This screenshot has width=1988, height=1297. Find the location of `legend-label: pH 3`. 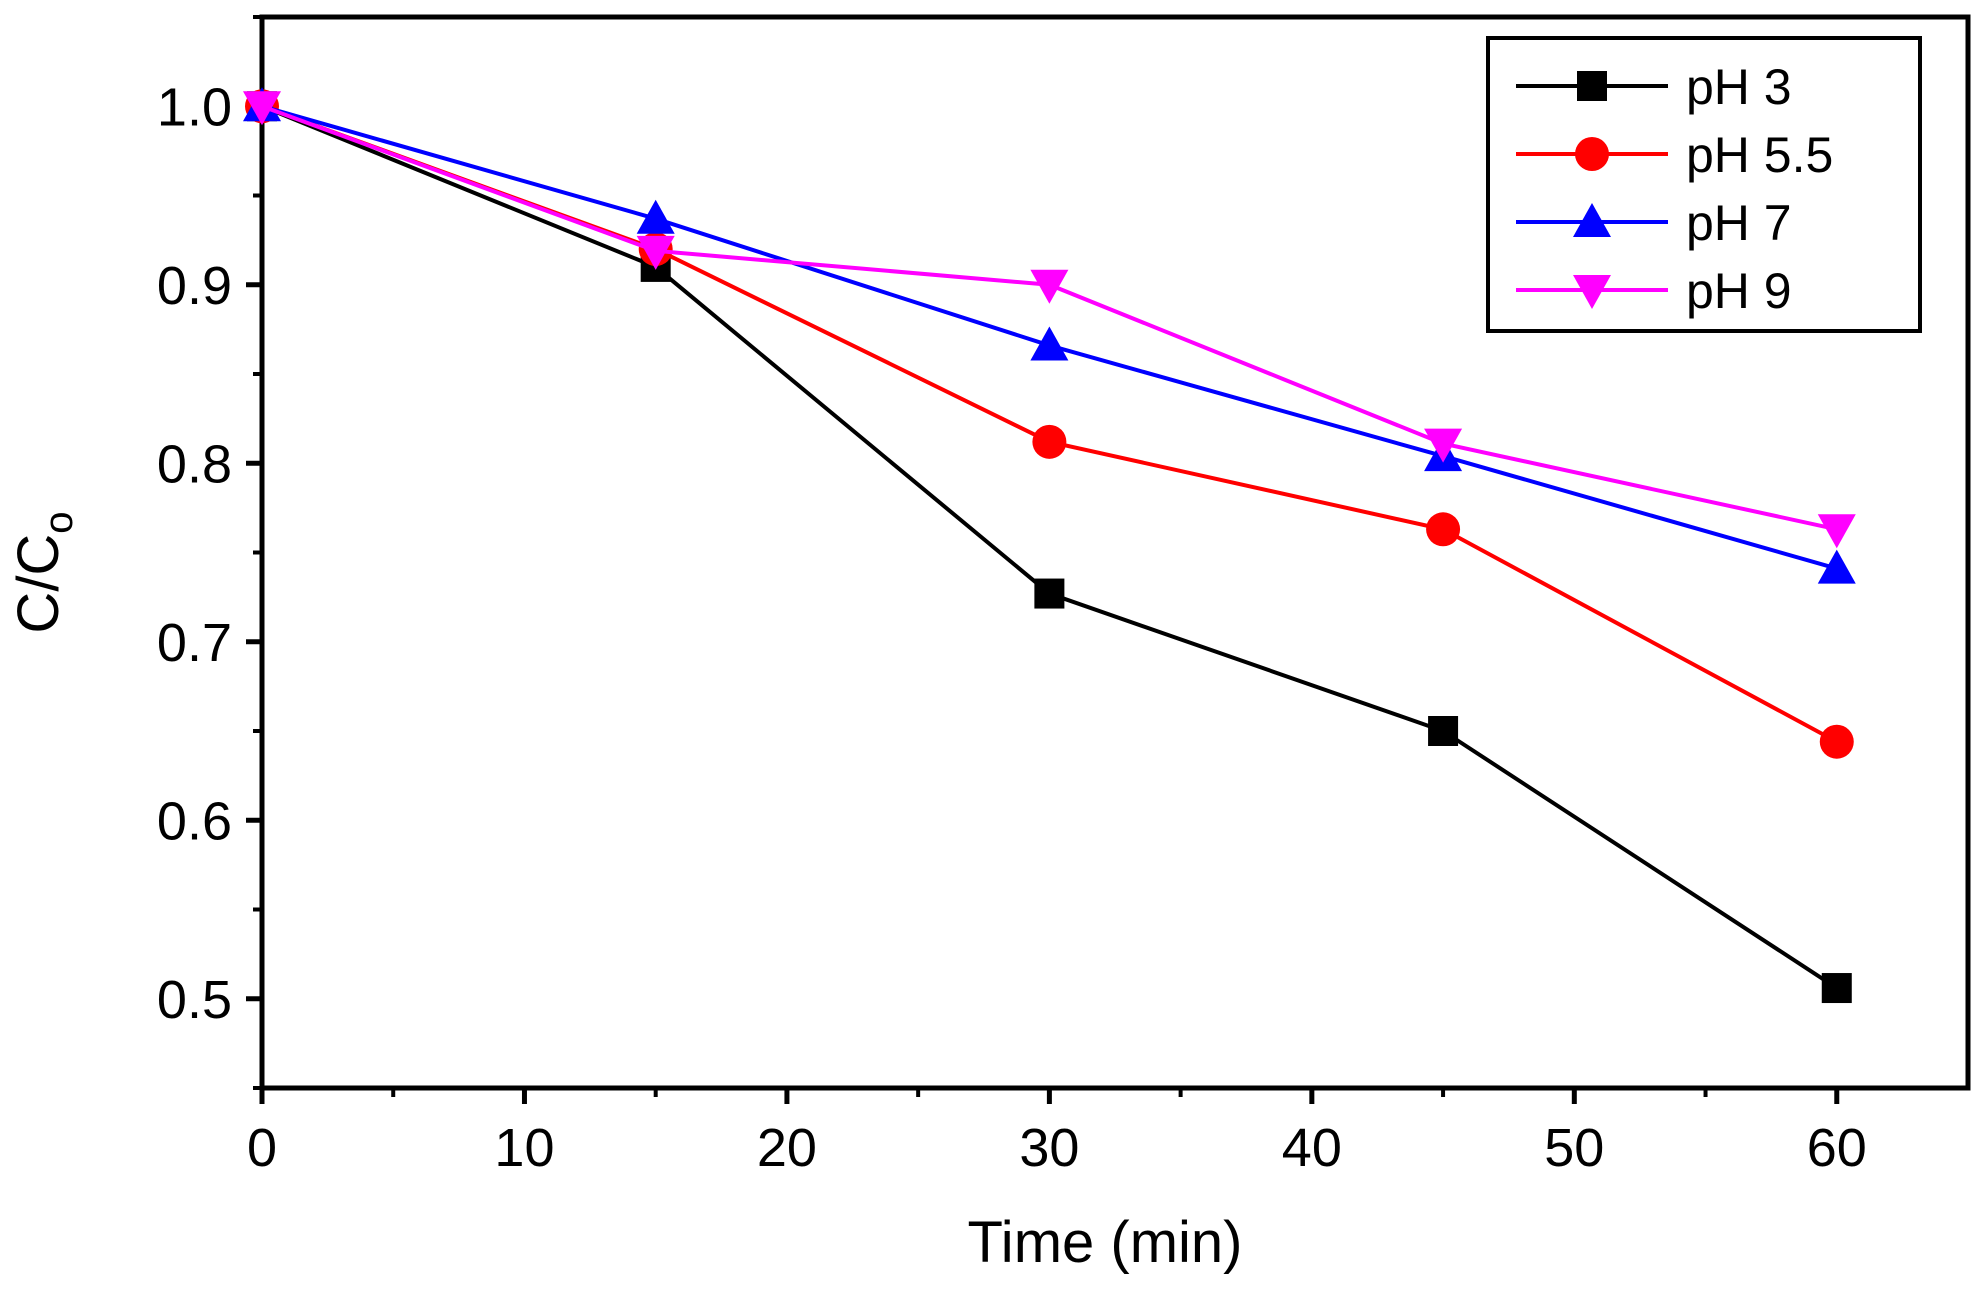

legend-label: pH 3 is located at coordinates (1739, 87).